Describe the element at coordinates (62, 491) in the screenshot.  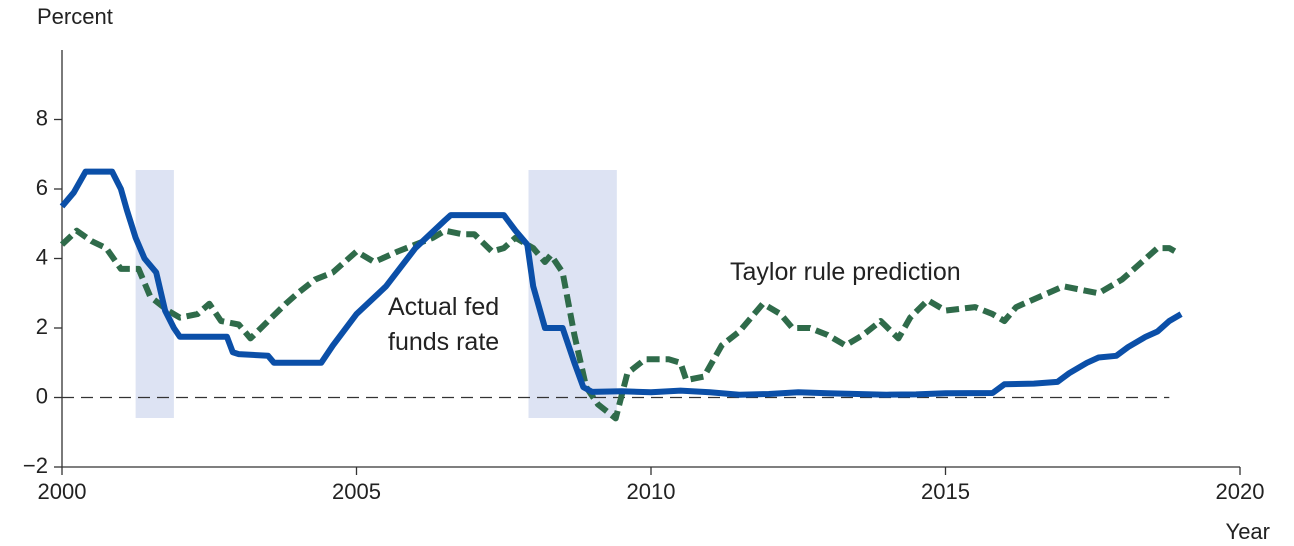
I see `x-tick-label: 2000` at that location.